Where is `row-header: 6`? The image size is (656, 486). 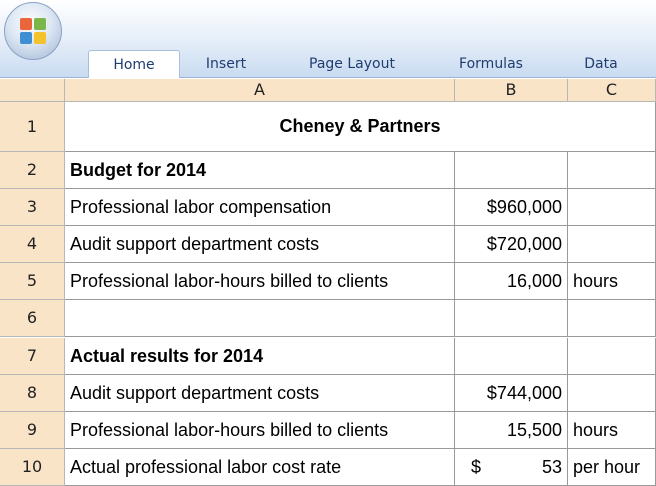
row-header: 6 is located at coordinates (32, 319).